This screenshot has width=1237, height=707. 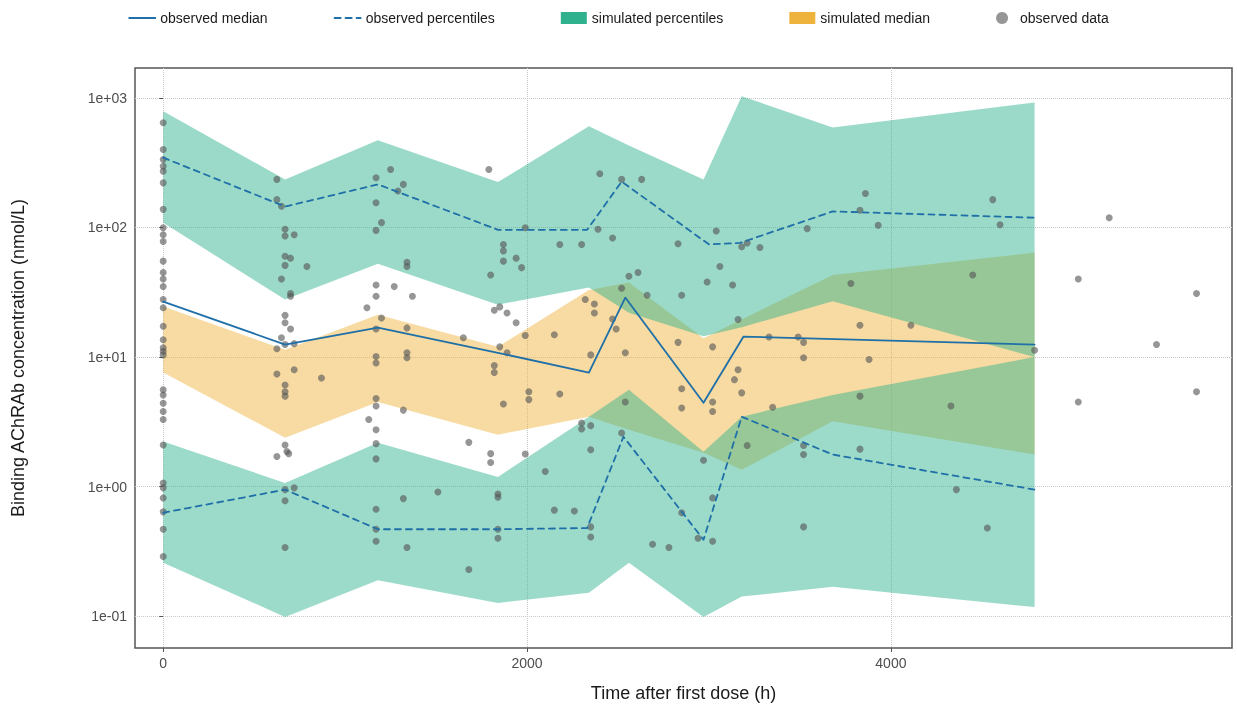 I want to click on x-tick-label: 2000, so click(x=527, y=663).